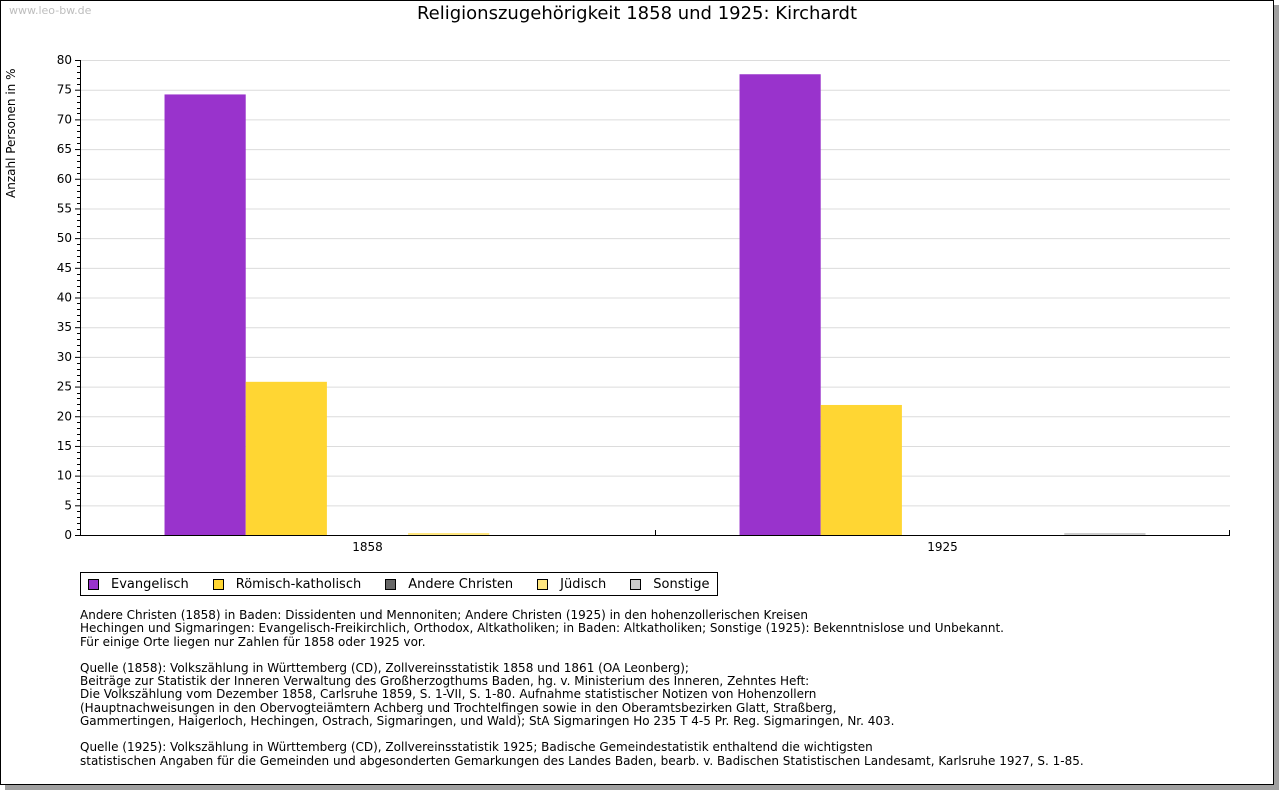 This screenshot has height=791, width=1280. Describe the element at coordinates (64, 387) in the screenshot. I see `y-tick-label: 25` at that location.